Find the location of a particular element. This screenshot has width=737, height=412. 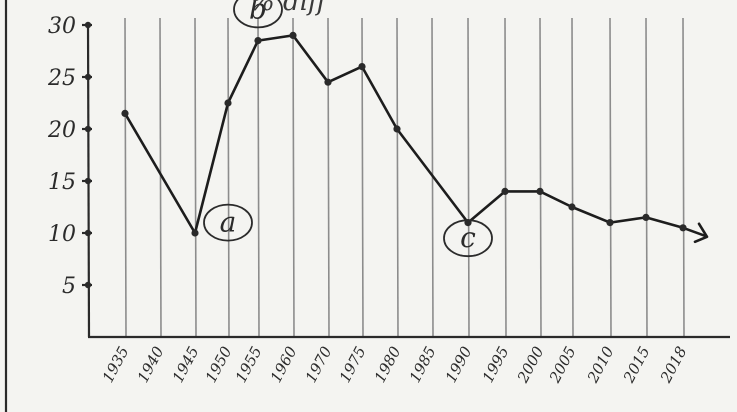

x-tick-label-1950: 1950 is located at coordinates (219, 364).